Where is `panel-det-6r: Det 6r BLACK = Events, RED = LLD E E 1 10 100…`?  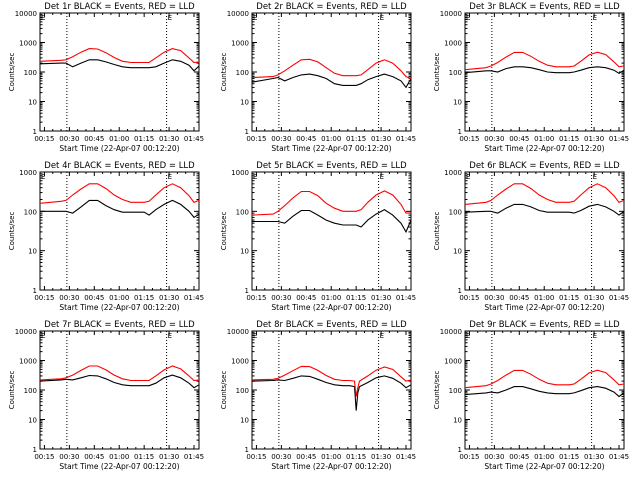 panel-det-6r: Det 6r BLACK = Events, RED = LLD E E 1 10 100… is located at coordinates (531, 236).